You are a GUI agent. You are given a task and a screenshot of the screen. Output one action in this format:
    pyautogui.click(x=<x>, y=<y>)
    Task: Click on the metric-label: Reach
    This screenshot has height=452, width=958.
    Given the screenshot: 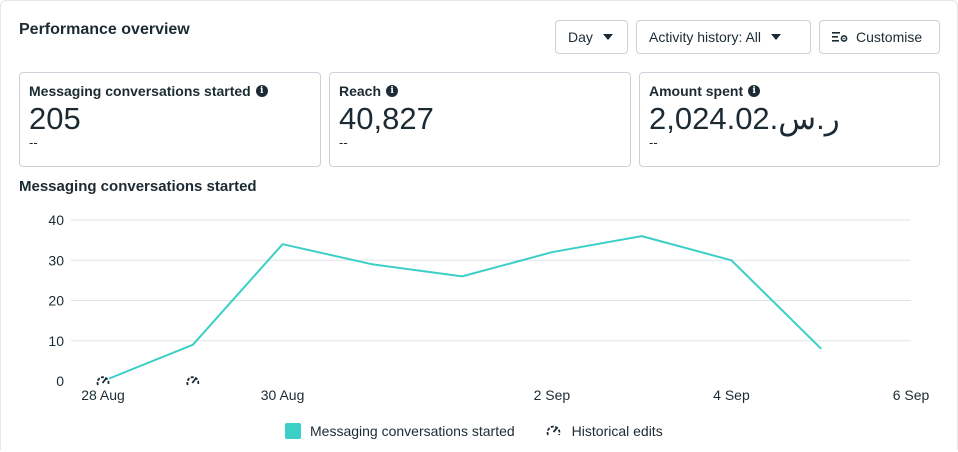 What is the action you would take?
    pyautogui.click(x=360, y=91)
    